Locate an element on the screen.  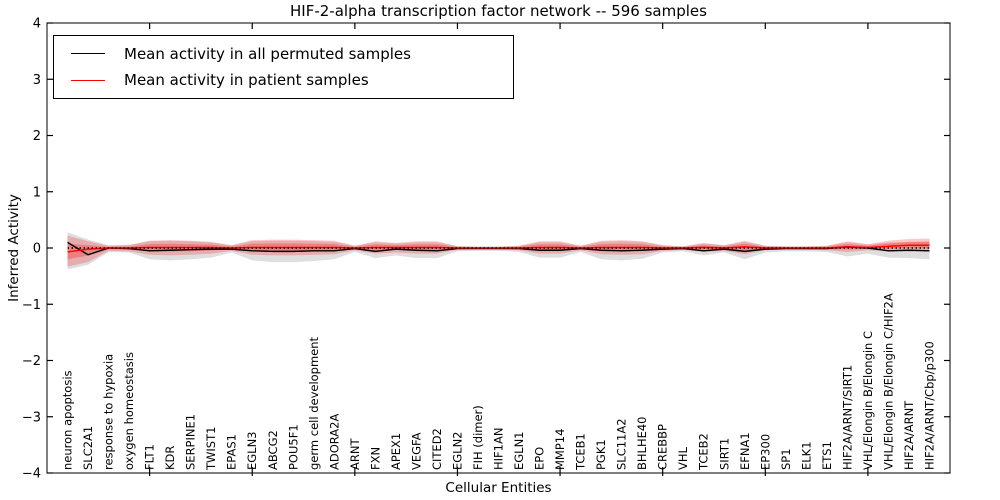
svg-text: −3 is located at coordinates (31, 417).